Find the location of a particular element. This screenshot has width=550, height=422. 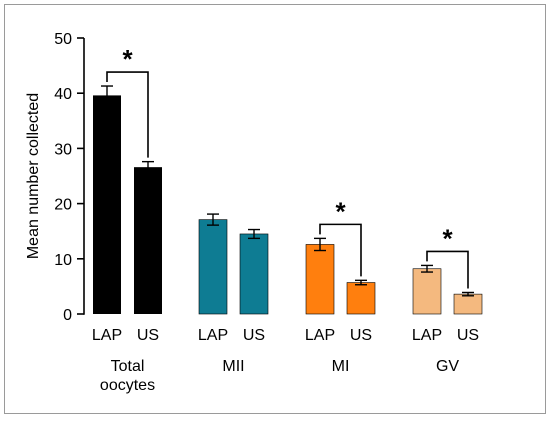

y-tick-label: 30 is located at coordinates (63, 149).